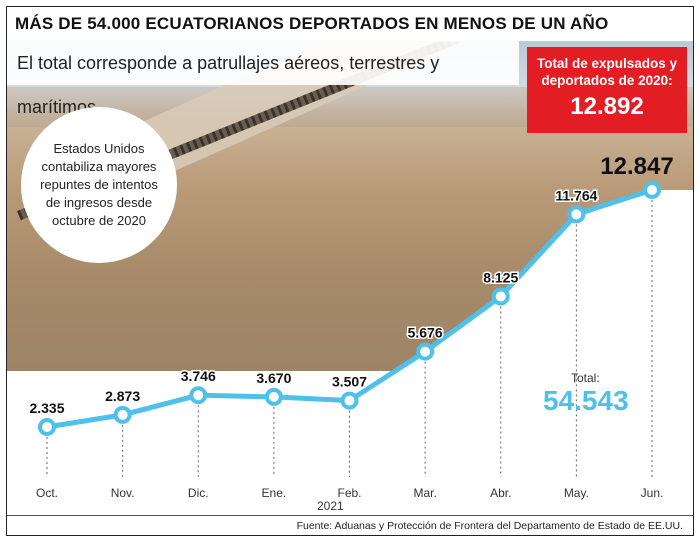 The height and width of the screenshot is (548, 700). What do you see at coordinates (585, 378) in the screenshot?
I see `total-label: Total:` at bounding box center [585, 378].